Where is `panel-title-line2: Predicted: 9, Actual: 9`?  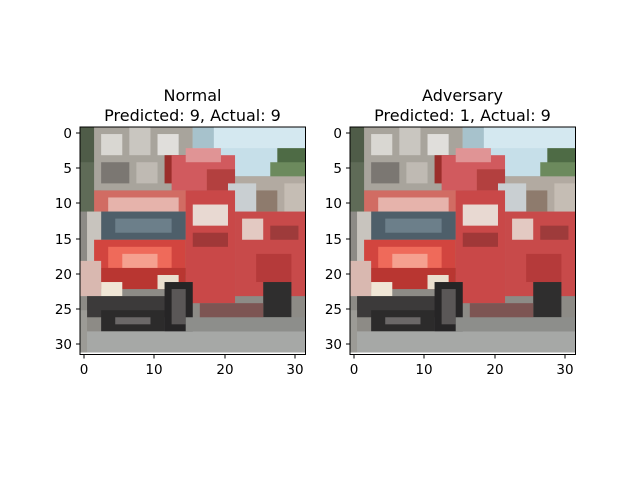
panel-title-line2: Predicted: 9, Actual: 9 is located at coordinates (192, 115).